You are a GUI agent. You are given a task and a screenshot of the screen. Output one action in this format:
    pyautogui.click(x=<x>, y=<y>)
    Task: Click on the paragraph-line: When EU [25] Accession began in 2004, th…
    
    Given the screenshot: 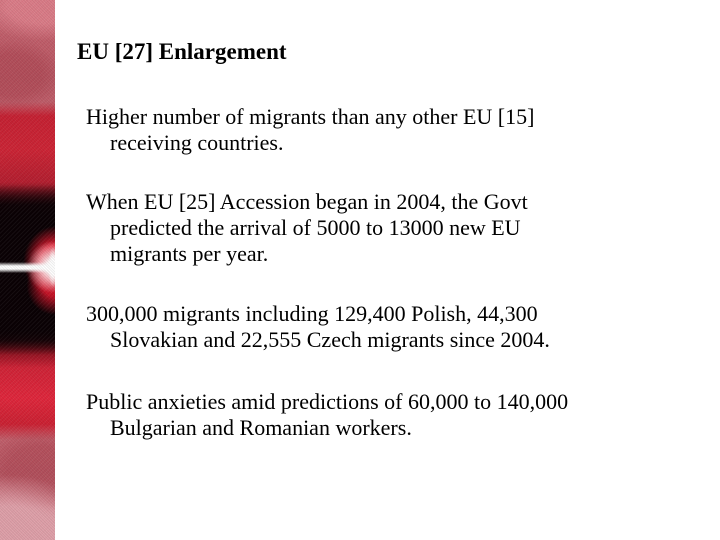 What is the action you would take?
    pyautogui.click(x=307, y=201)
    